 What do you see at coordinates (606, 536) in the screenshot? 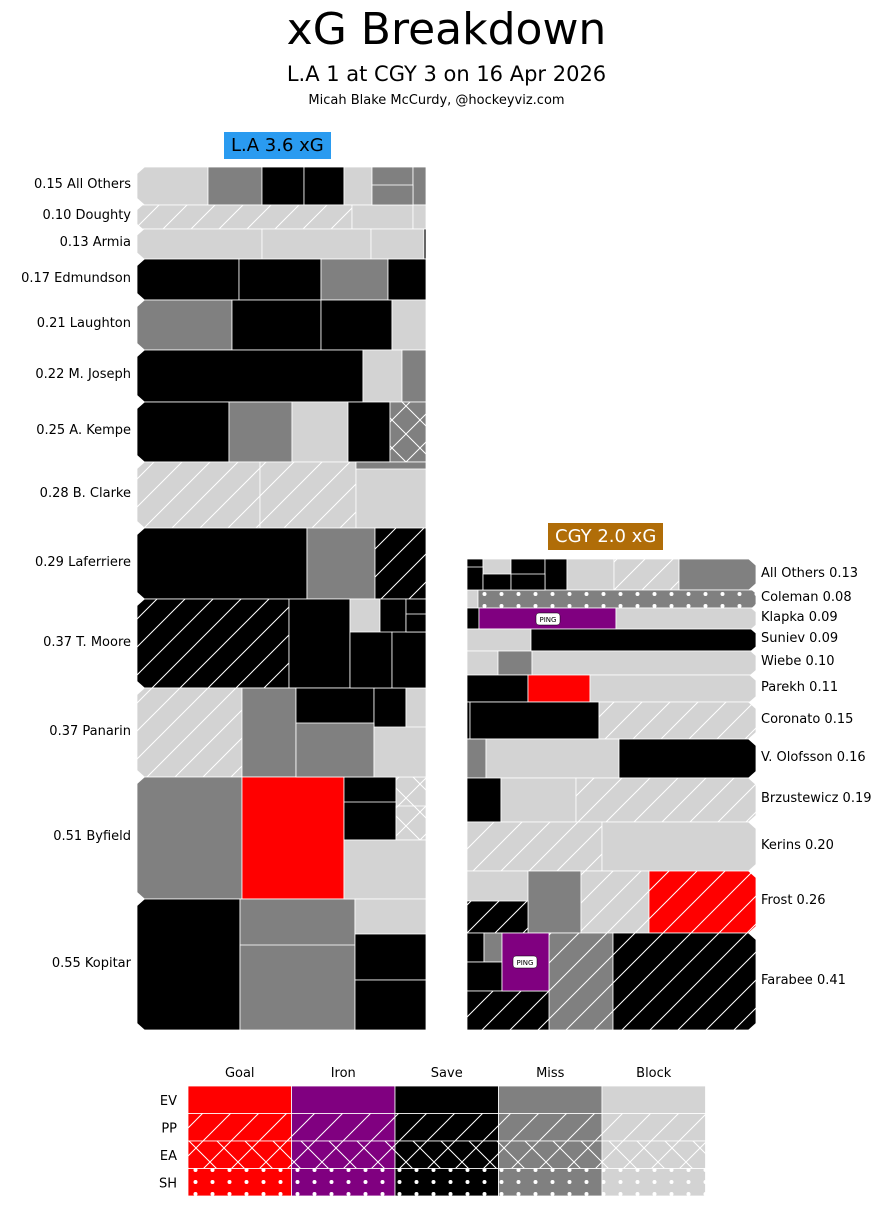
I see `team-badge-cgy: CGY 2.0 xG` at bounding box center [606, 536].